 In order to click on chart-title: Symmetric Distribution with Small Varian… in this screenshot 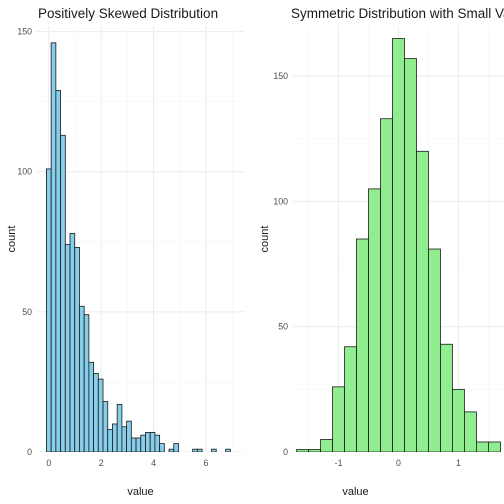, I will do `click(397, 13)`.